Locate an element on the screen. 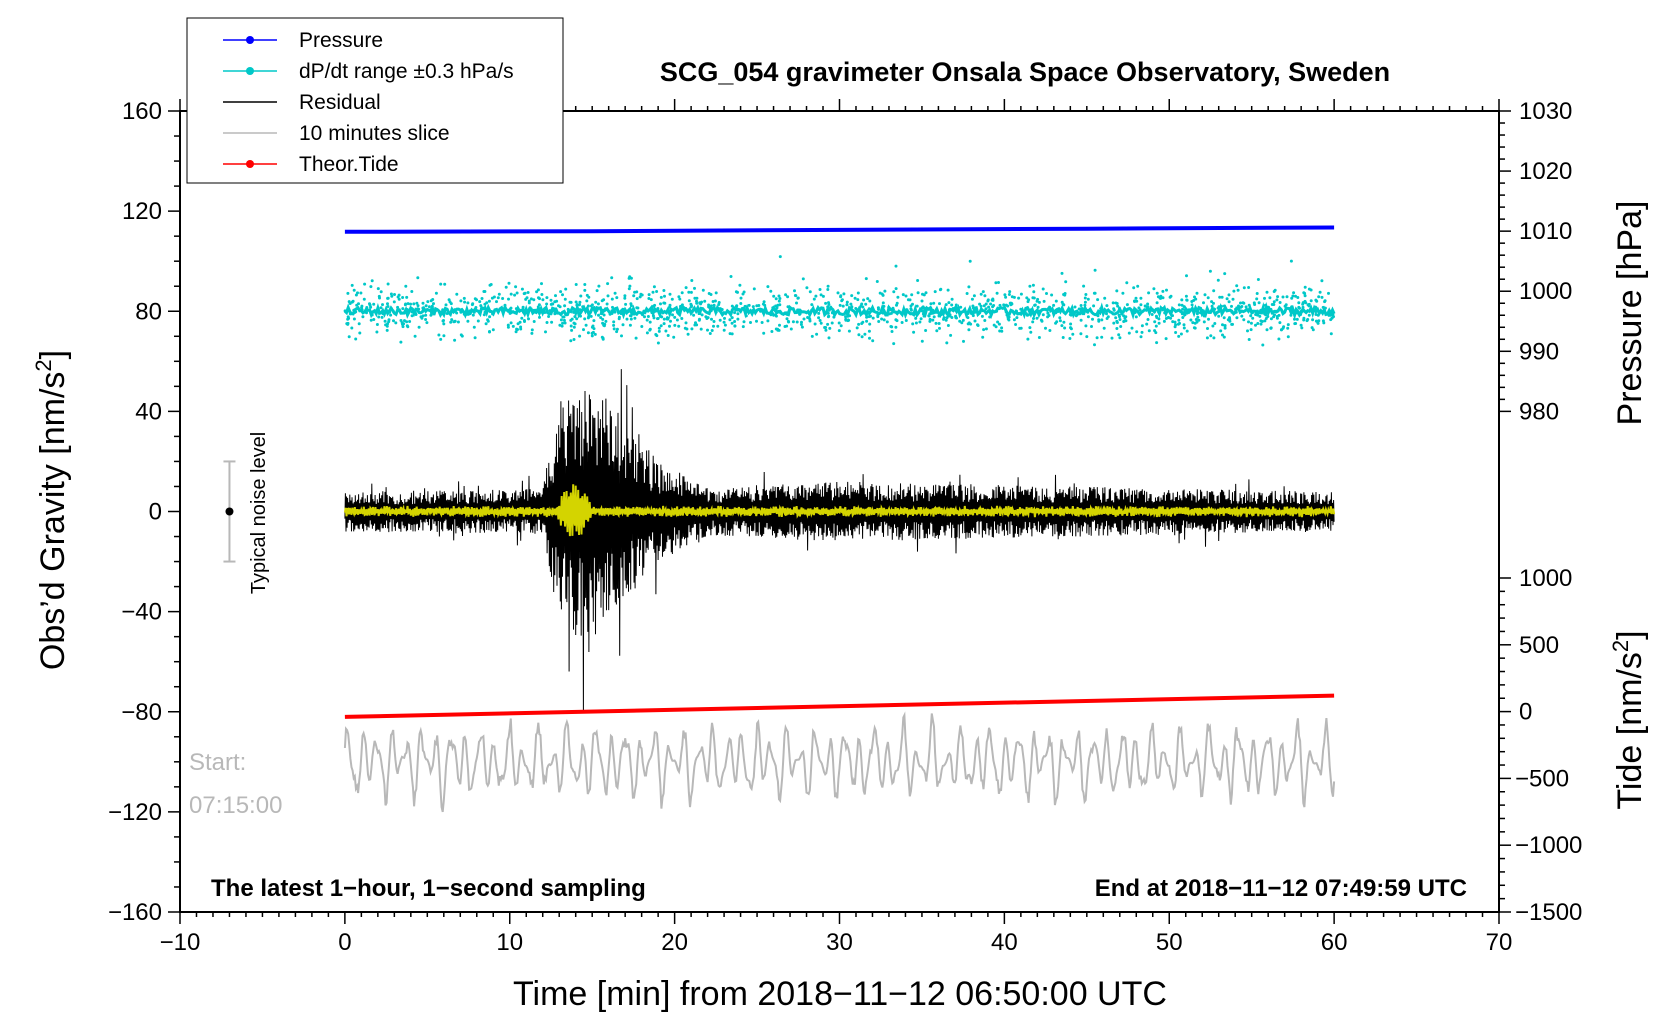  y-tick-label: 40 is located at coordinates (148, 411).